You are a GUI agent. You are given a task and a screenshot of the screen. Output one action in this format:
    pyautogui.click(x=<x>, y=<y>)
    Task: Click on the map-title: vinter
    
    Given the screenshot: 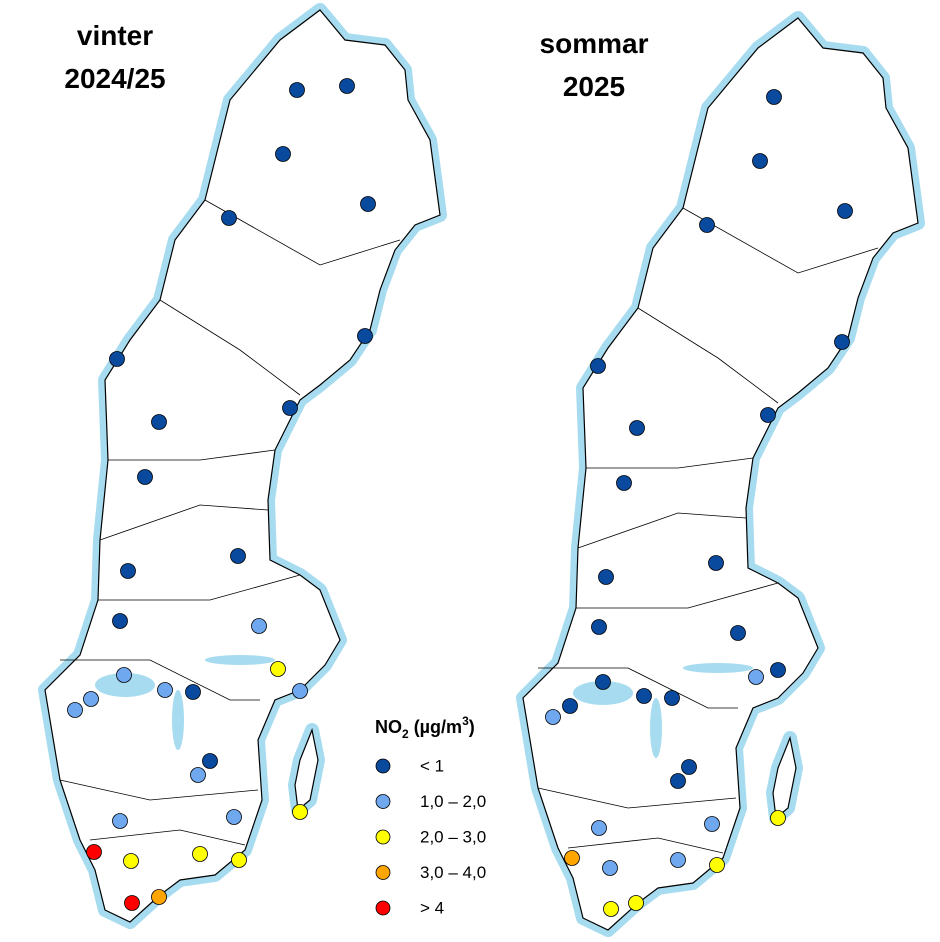 What is the action you would take?
    pyautogui.click(x=115, y=35)
    